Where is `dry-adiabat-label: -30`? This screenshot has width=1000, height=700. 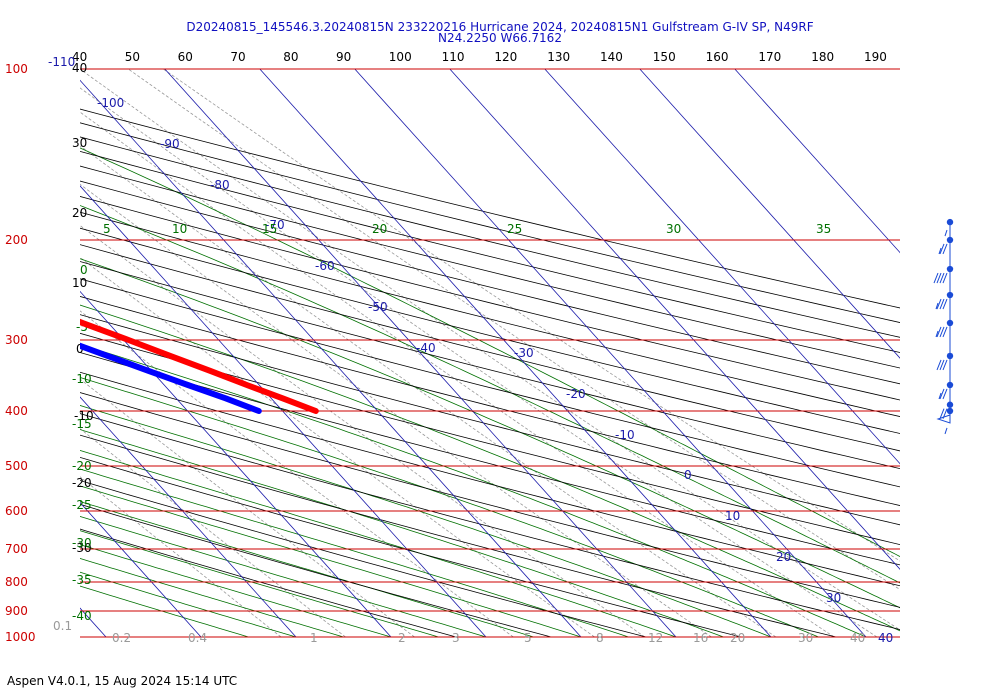
dry-adiabat-label: -30 is located at coordinates (82, 548).